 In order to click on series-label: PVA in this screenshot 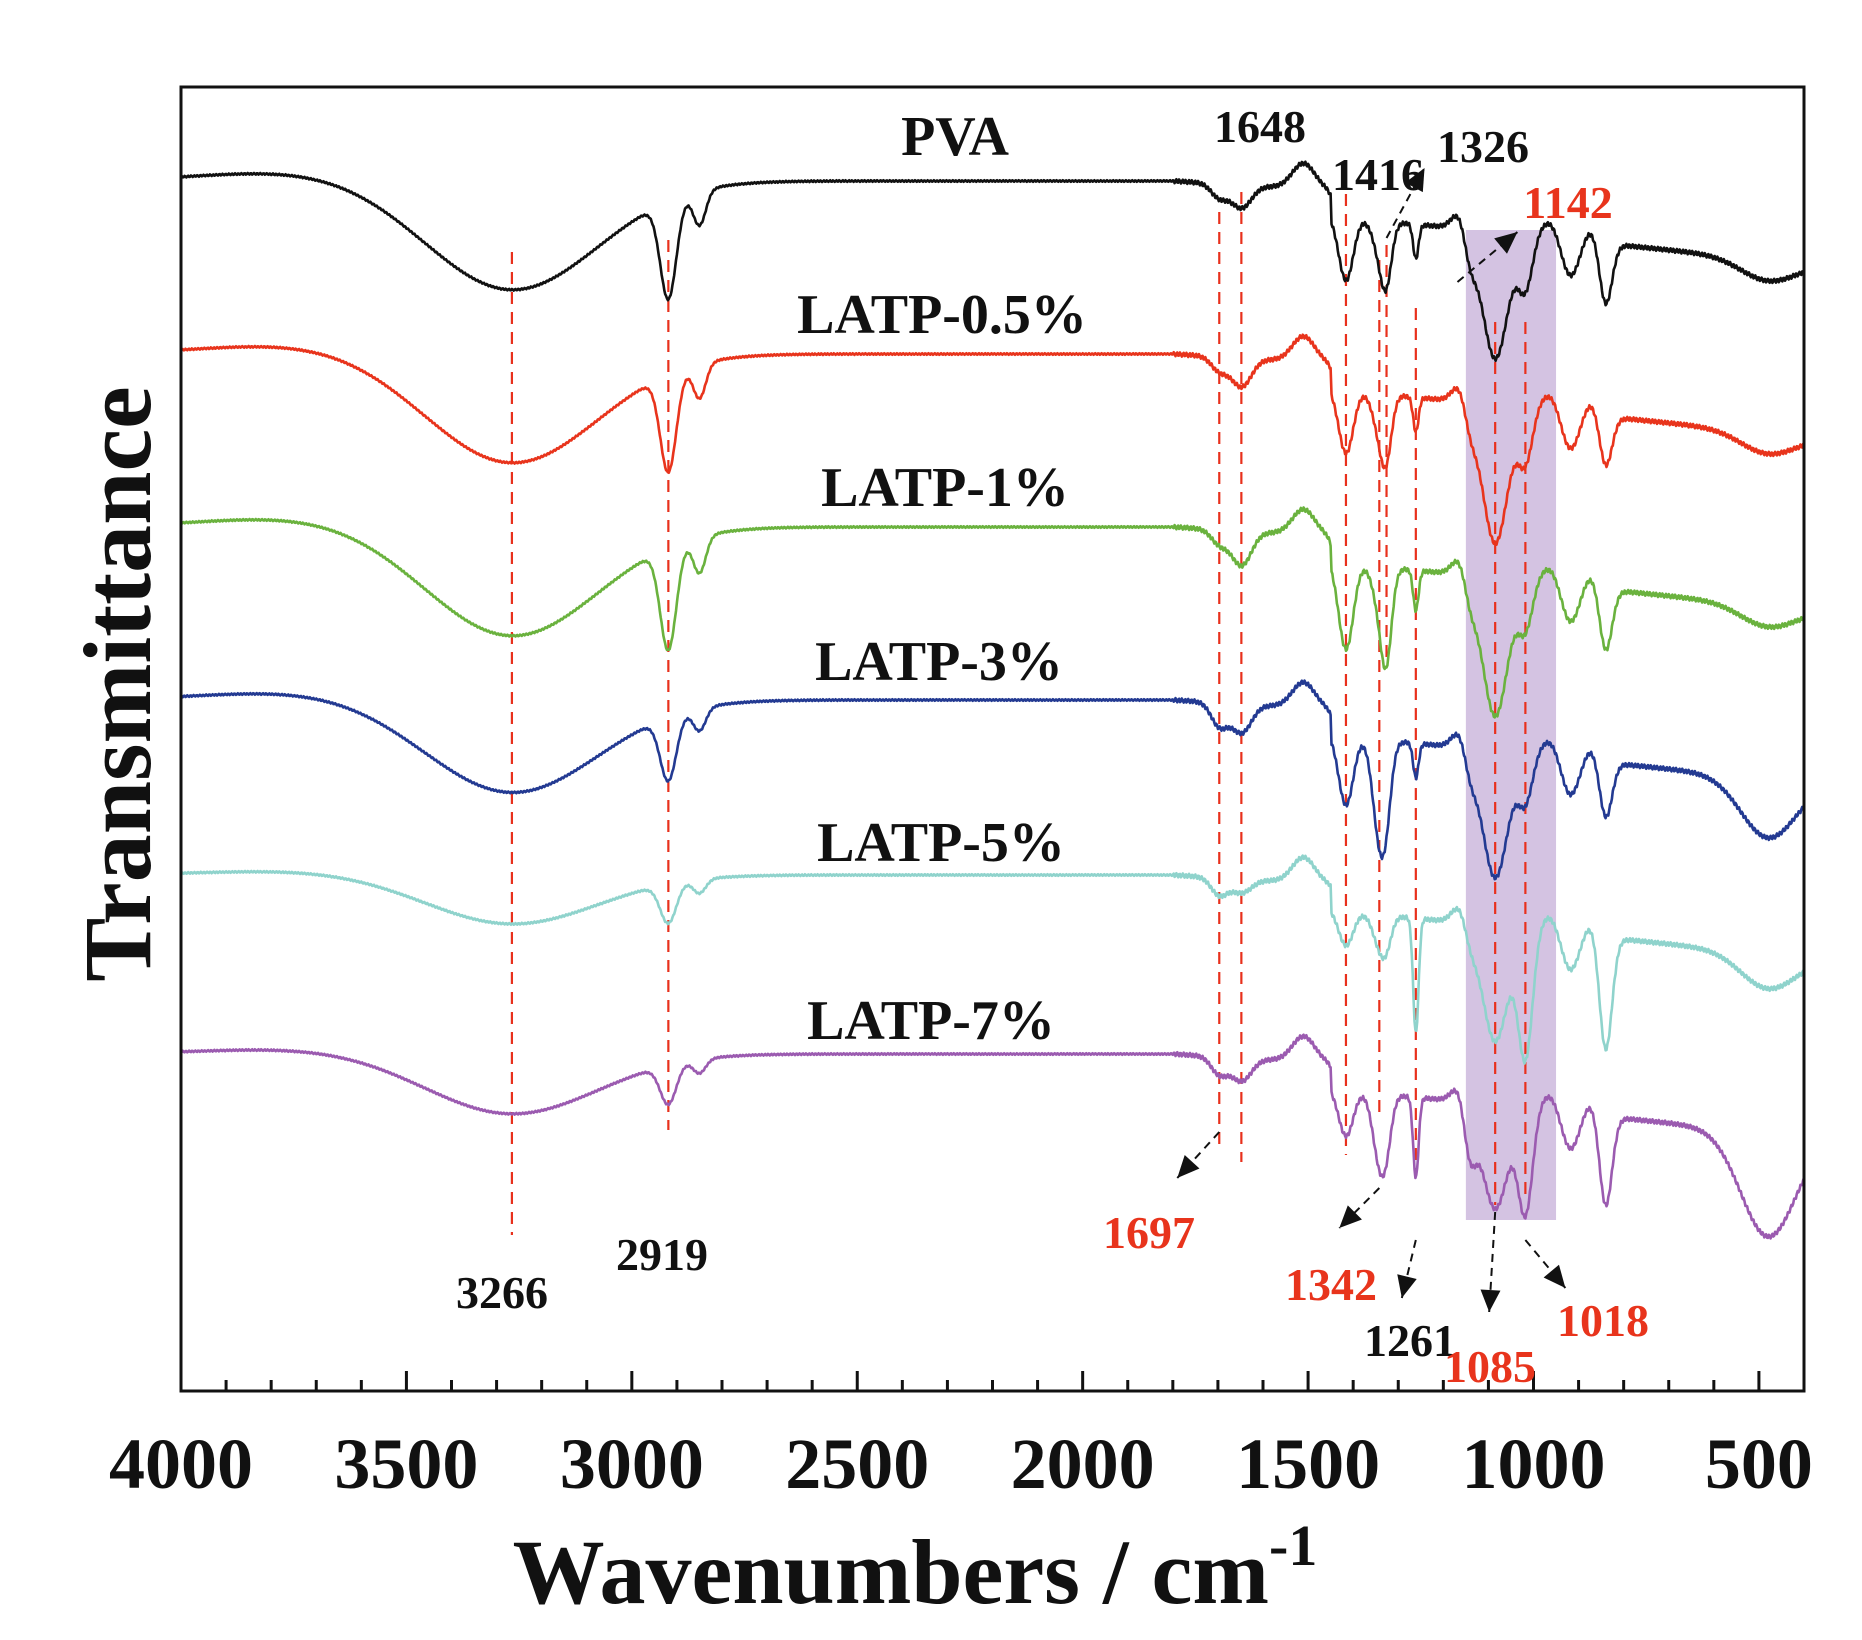, I will do `click(955, 137)`.